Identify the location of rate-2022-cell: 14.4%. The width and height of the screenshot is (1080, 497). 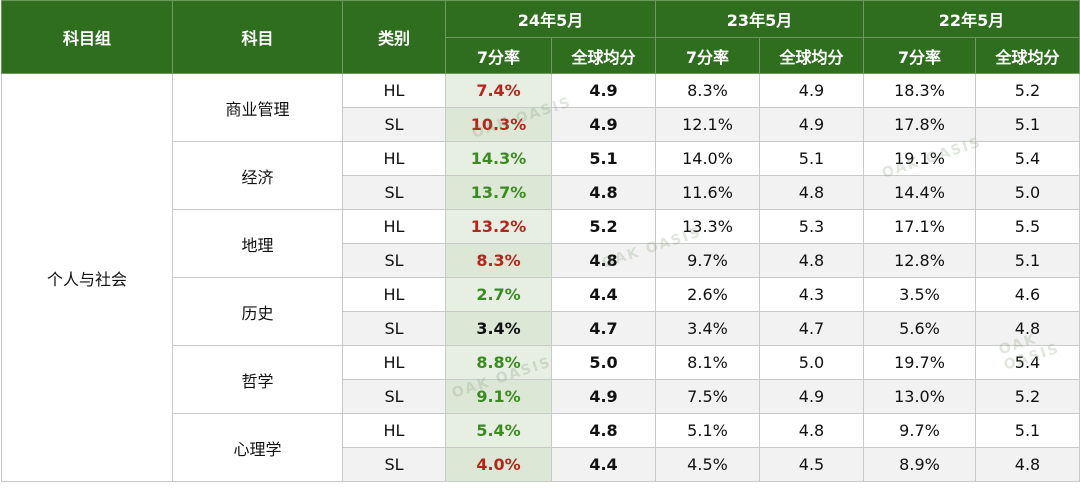
(919, 192).